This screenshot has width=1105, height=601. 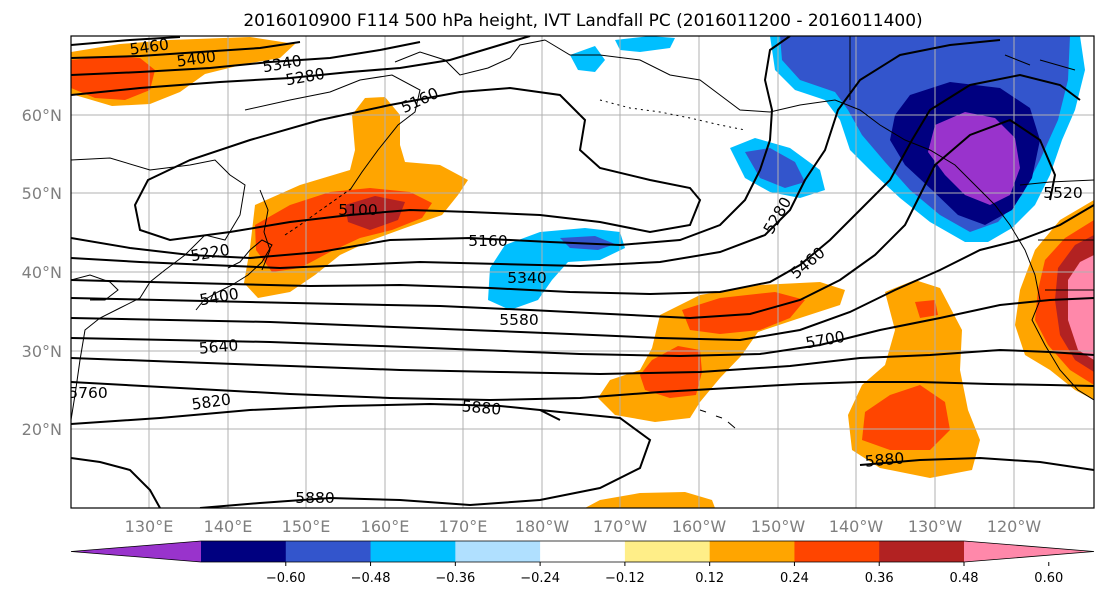 I want to click on latitude-labels: 60°N 50°N 40°N 30°N 20°N, so click(x=42, y=272).